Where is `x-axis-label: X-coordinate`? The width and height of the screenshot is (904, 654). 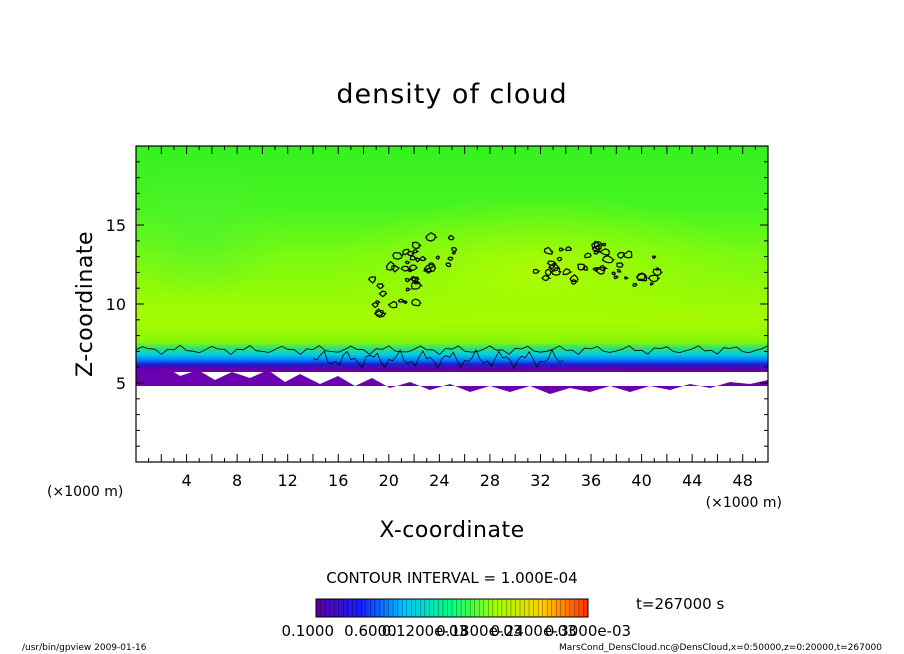 x-axis-label: X-coordinate is located at coordinates (451, 530).